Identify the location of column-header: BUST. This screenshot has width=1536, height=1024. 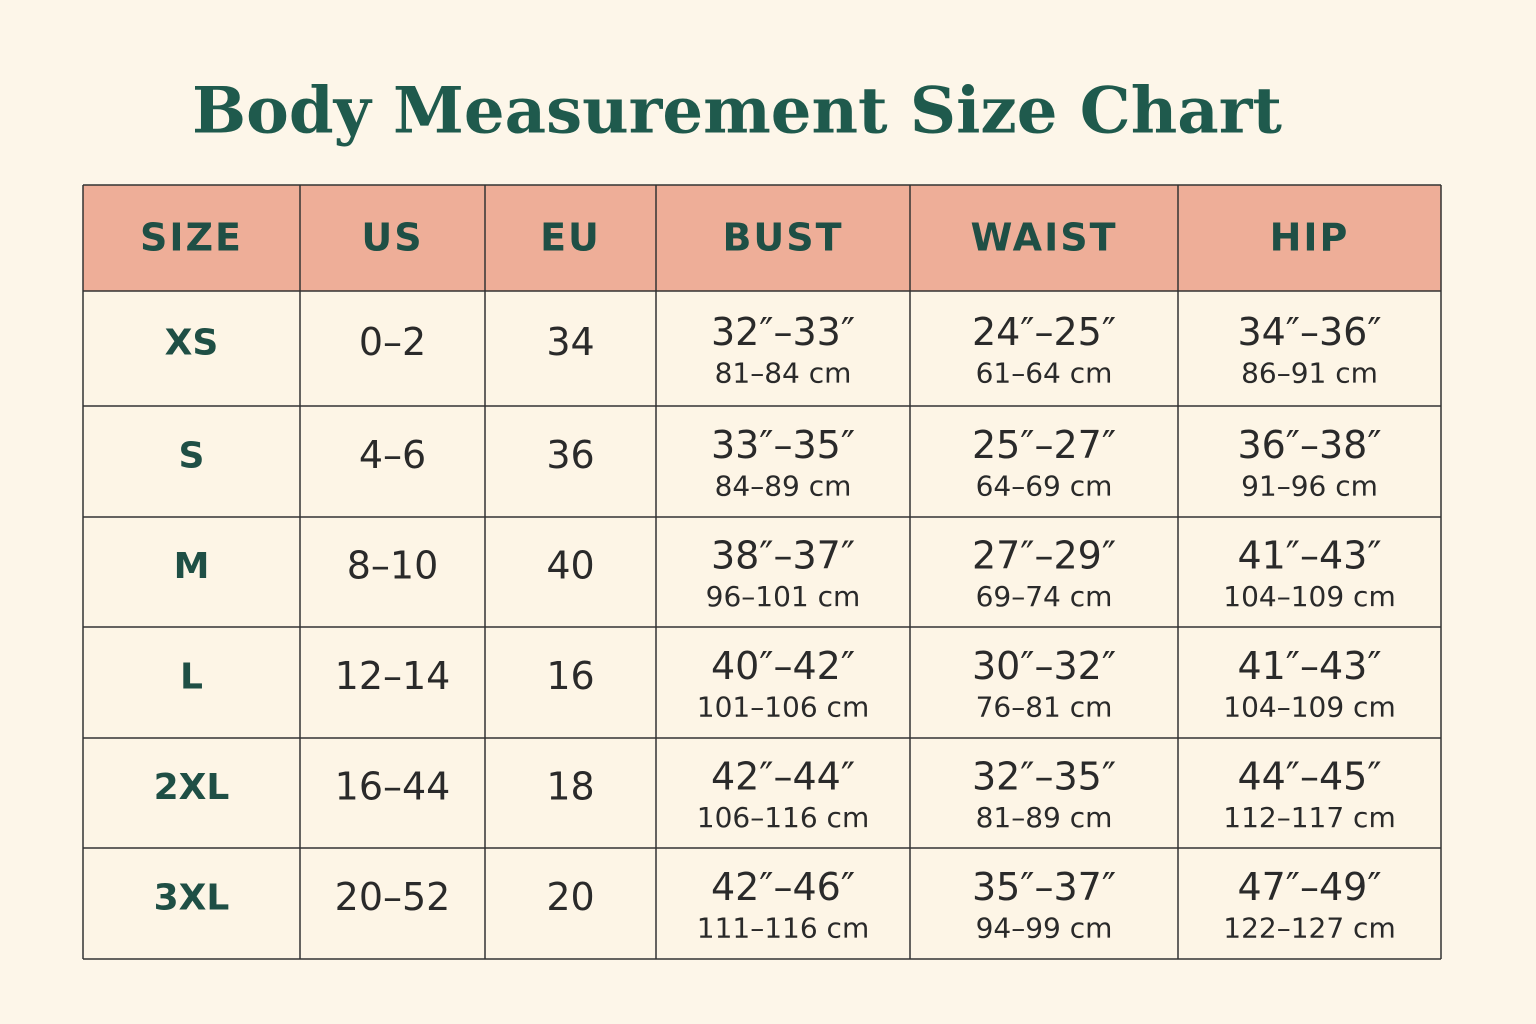
(782, 238).